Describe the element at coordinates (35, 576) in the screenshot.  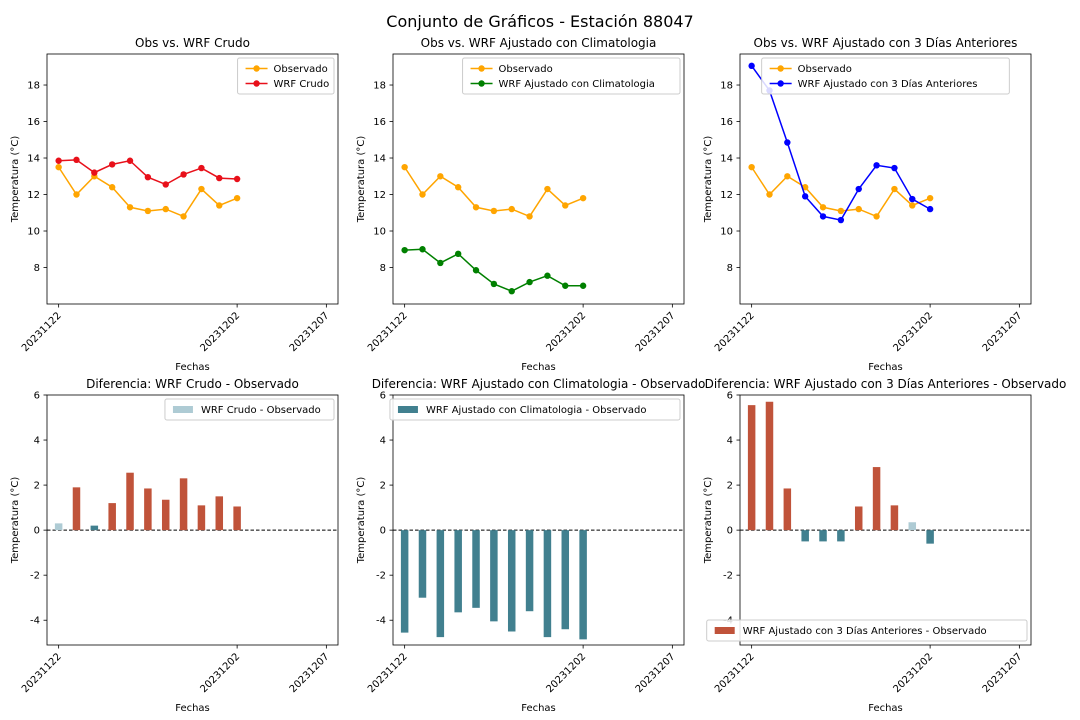
I see `y-tick-label: -2` at that location.